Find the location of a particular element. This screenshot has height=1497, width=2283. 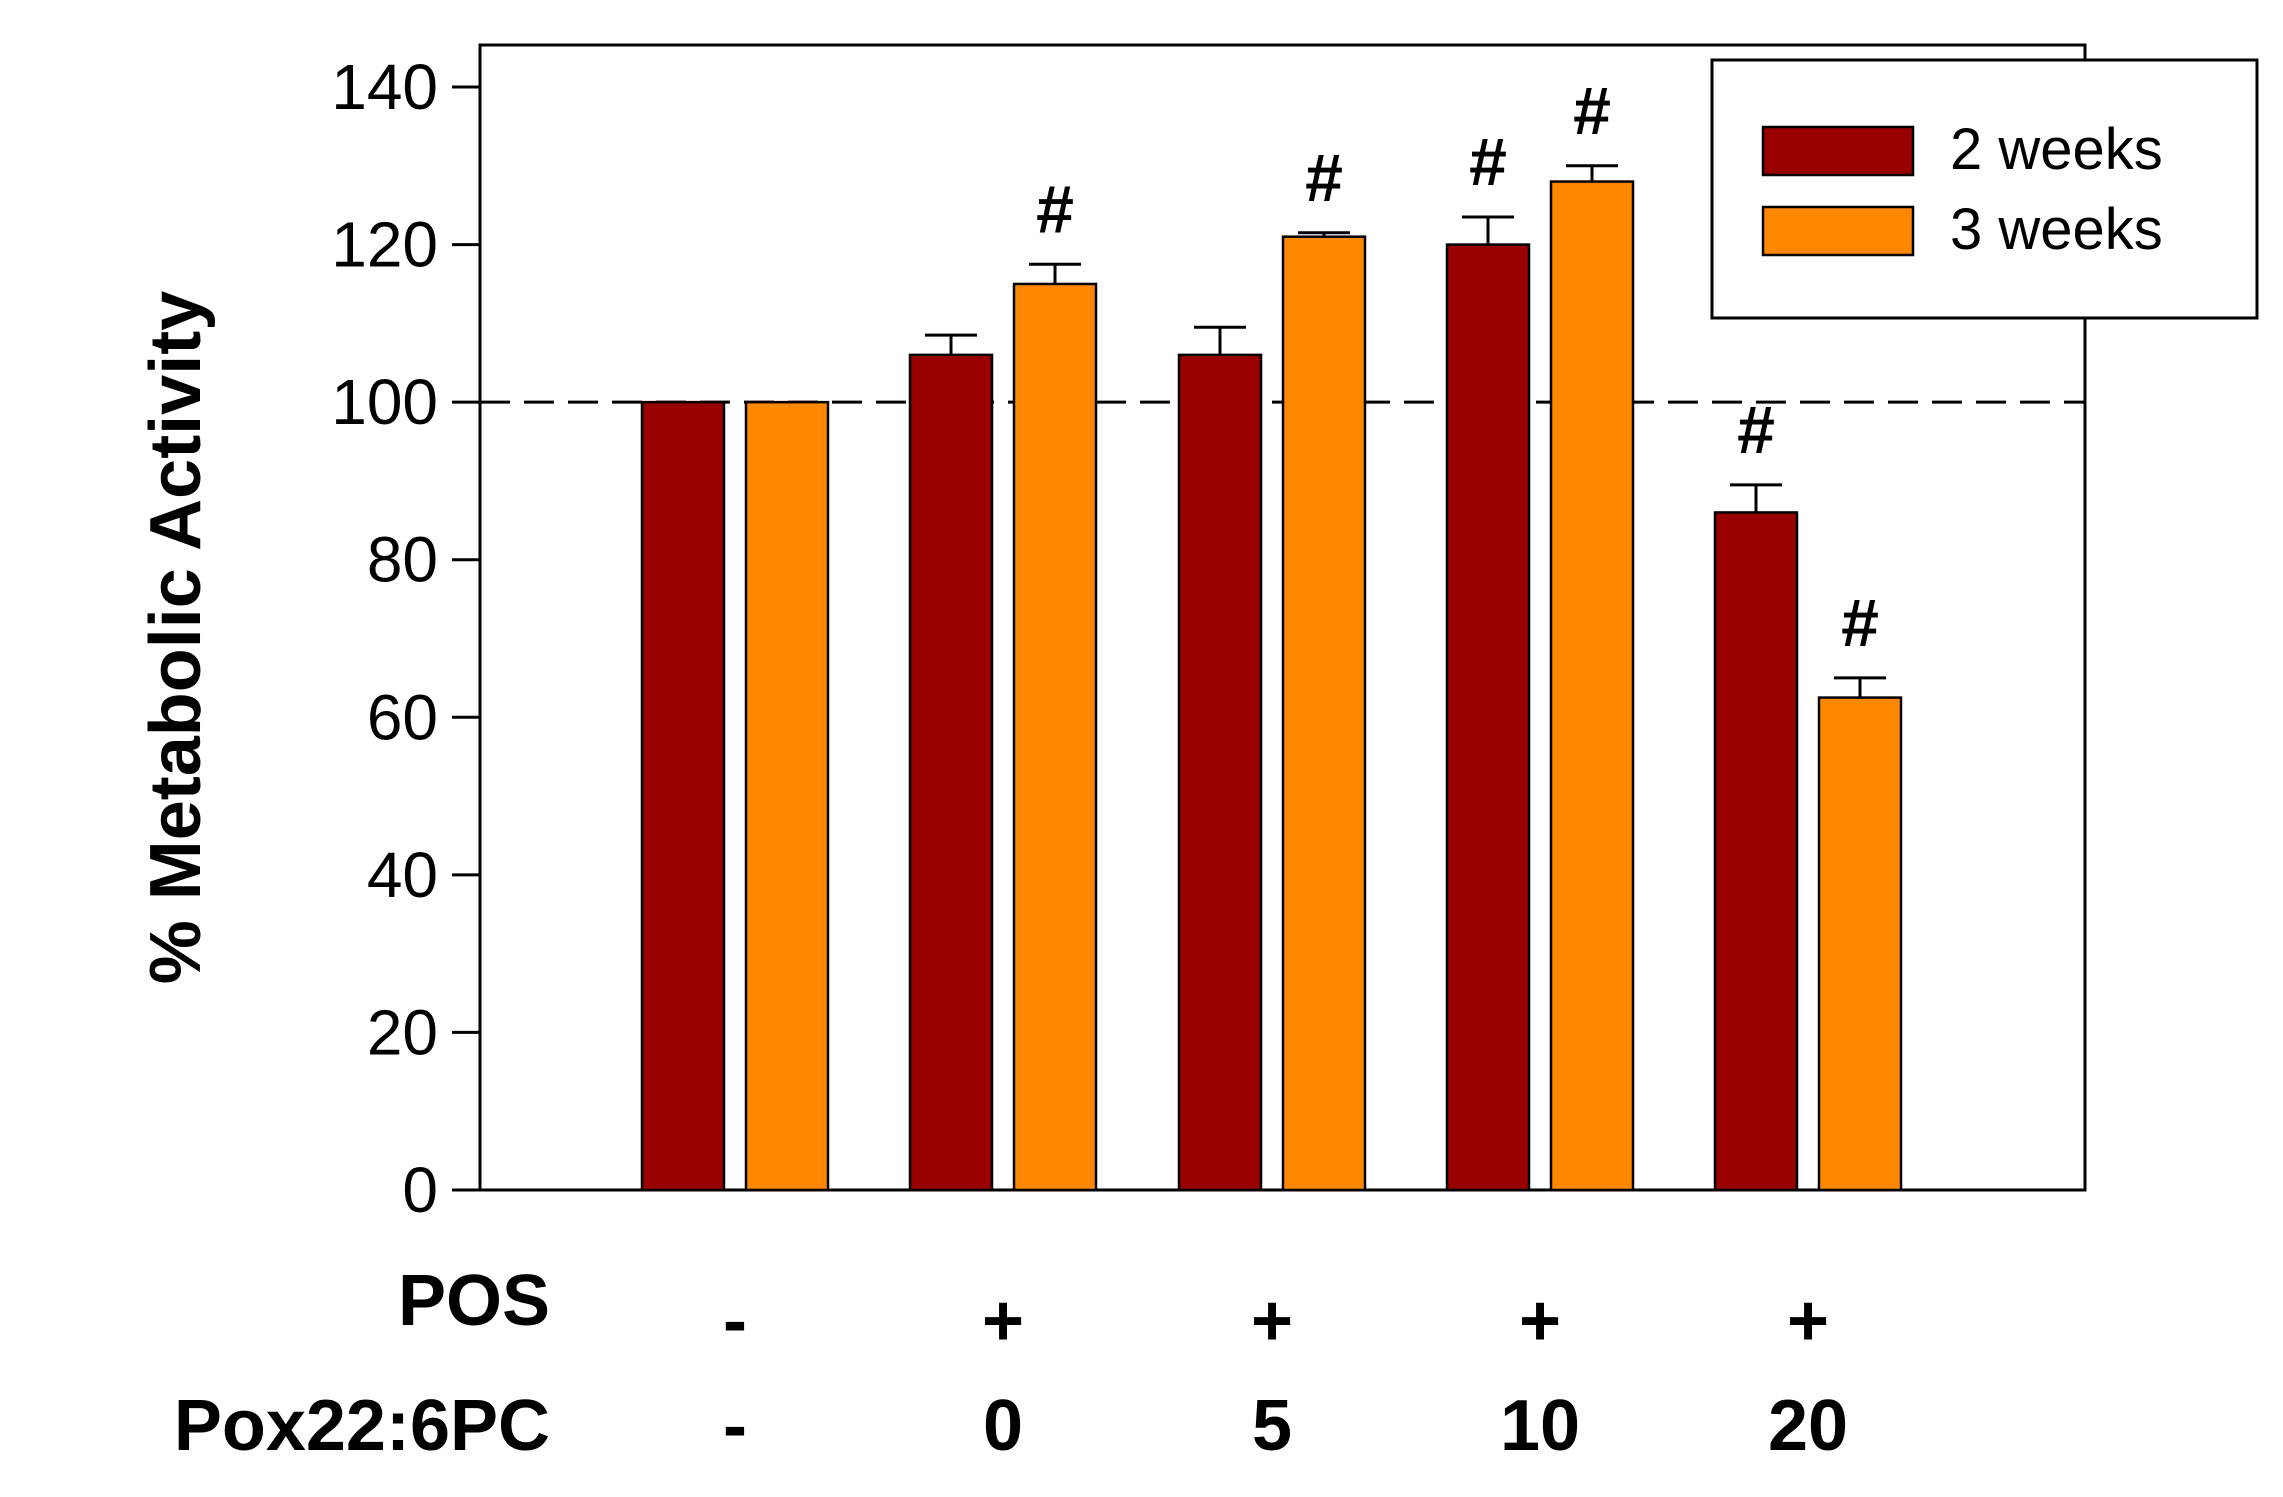

y-tick-label: 100 is located at coordinates (384, 402).